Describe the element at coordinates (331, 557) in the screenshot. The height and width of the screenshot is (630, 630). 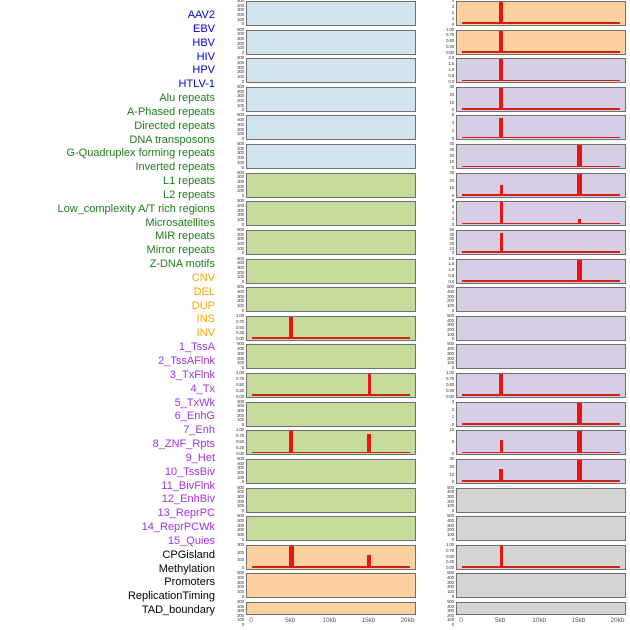
I see `panel-CNV` at that location.